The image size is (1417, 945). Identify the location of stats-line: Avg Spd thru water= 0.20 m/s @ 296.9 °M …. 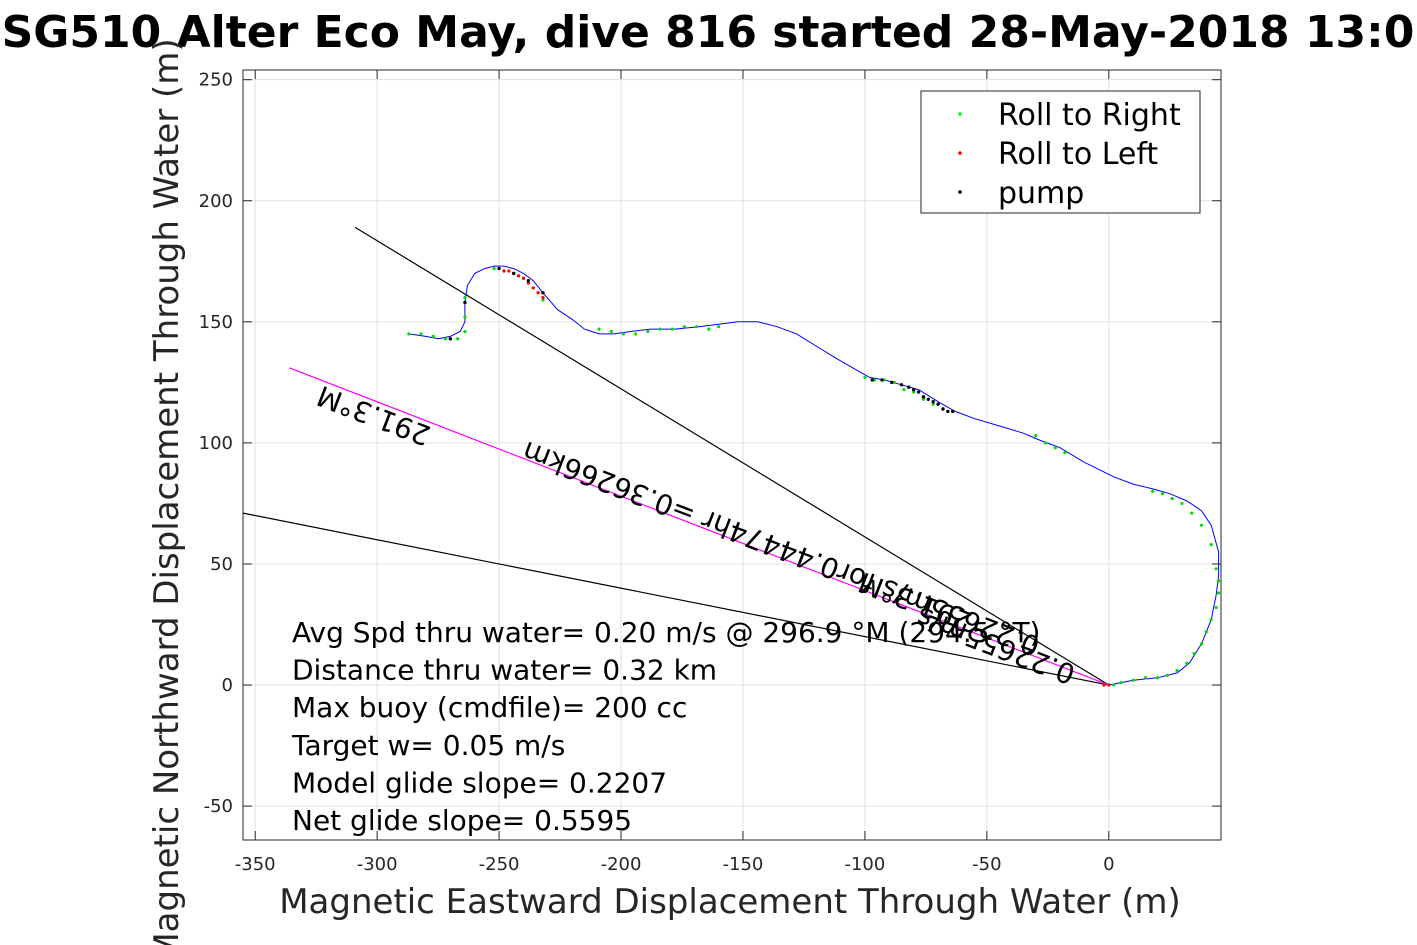
(666, 632).